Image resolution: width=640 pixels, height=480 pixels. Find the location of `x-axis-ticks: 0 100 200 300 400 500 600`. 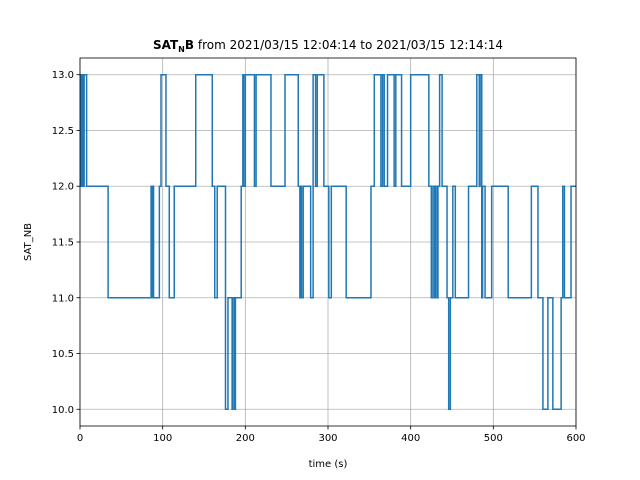

x-axis-ticks: 0 100 200 300 400 500 600 is located at coordinates (331, 435).